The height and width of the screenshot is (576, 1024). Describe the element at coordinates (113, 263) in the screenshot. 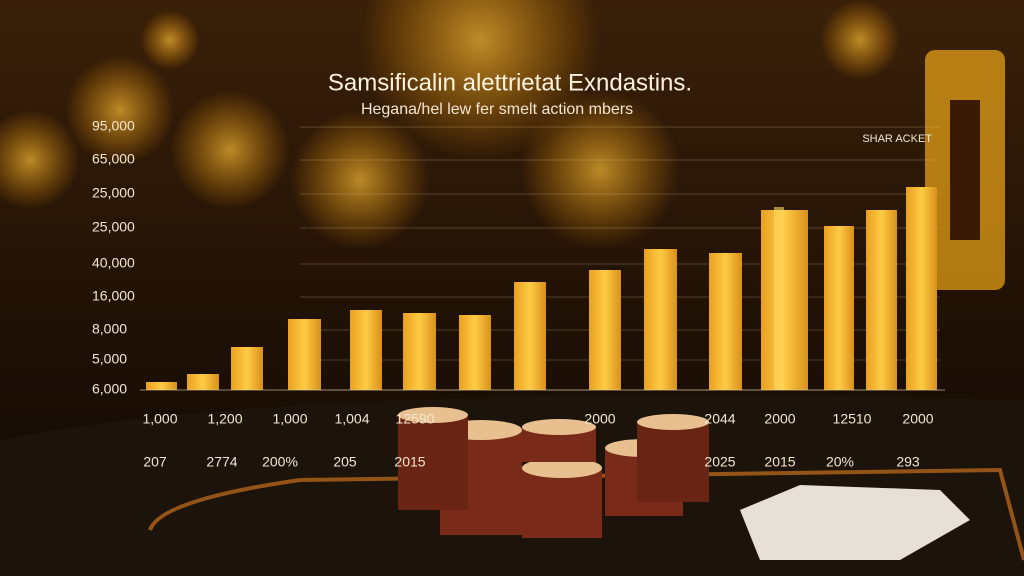

I see `y-label: 40,000` at that location.